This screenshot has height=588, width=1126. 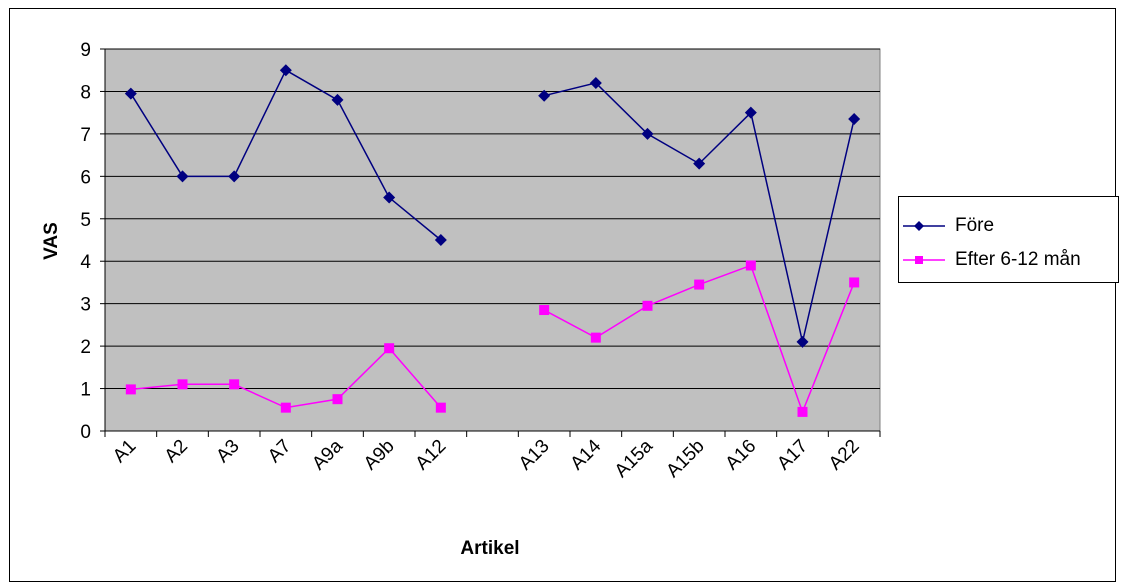 I want to click on xtick-label-A13: A13, so click(x=534, y=455).